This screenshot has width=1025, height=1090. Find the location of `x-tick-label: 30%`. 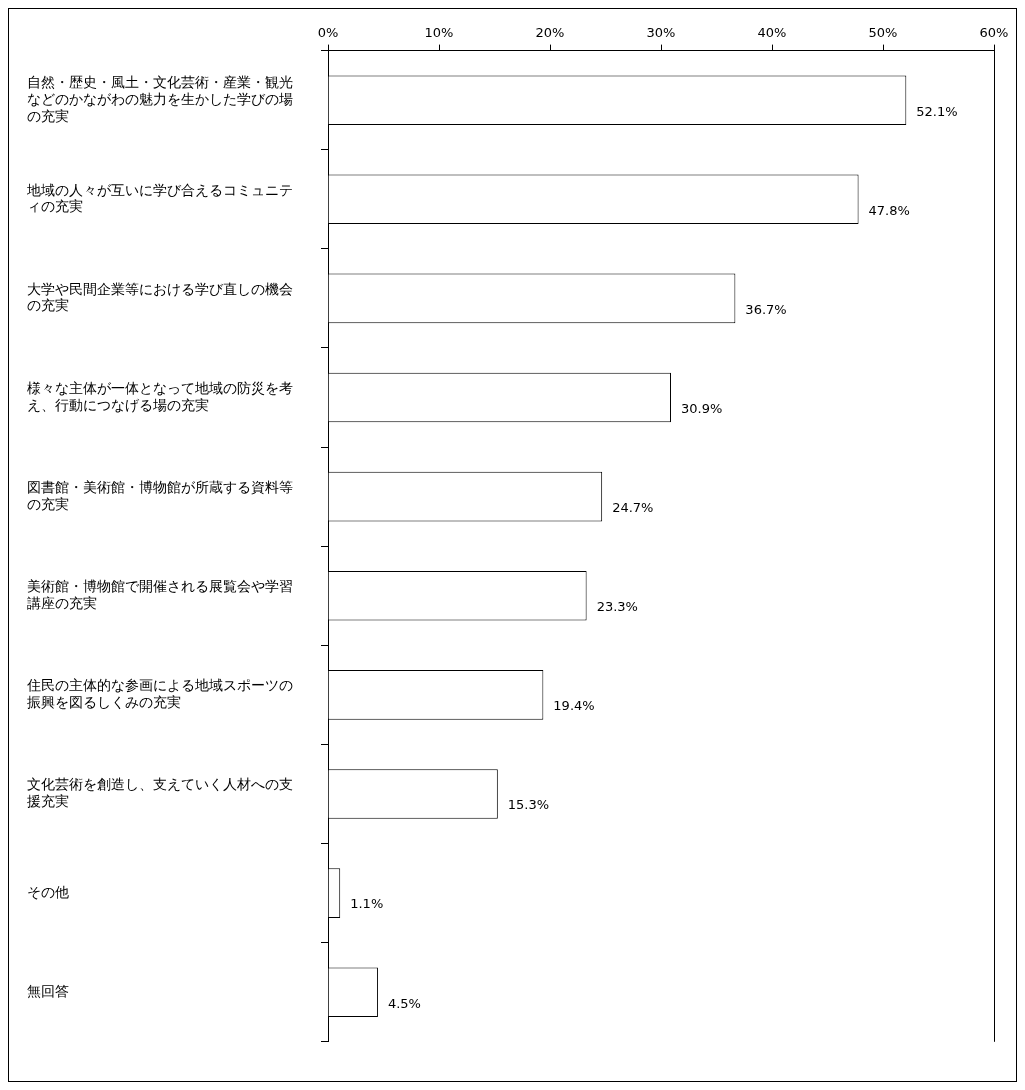

x-tick-label: 30% is located at coordinates (661, 33).